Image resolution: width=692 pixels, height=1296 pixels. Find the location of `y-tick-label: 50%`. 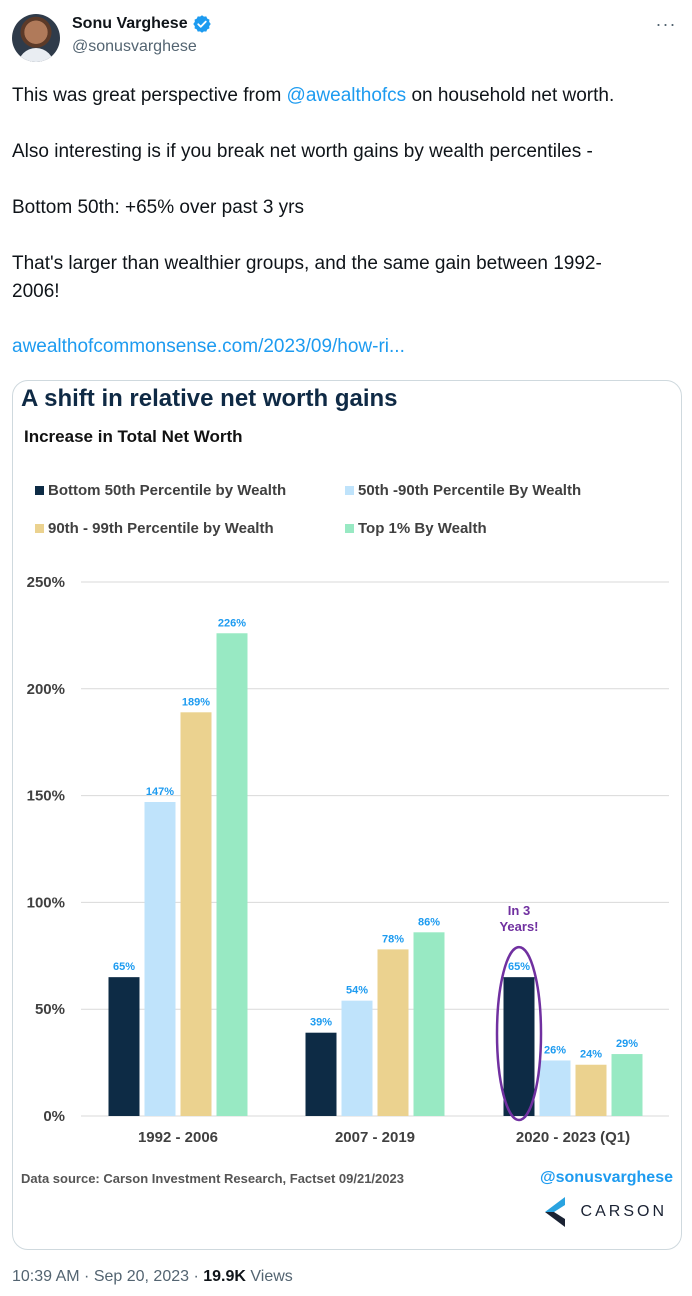

y-tick-label: 50% is located at coordinates (50, 1009).